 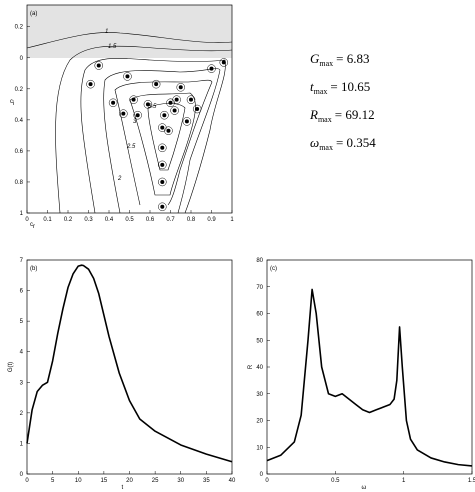 I want to click on y-tick-label: 30, so click(x=259, y=395).